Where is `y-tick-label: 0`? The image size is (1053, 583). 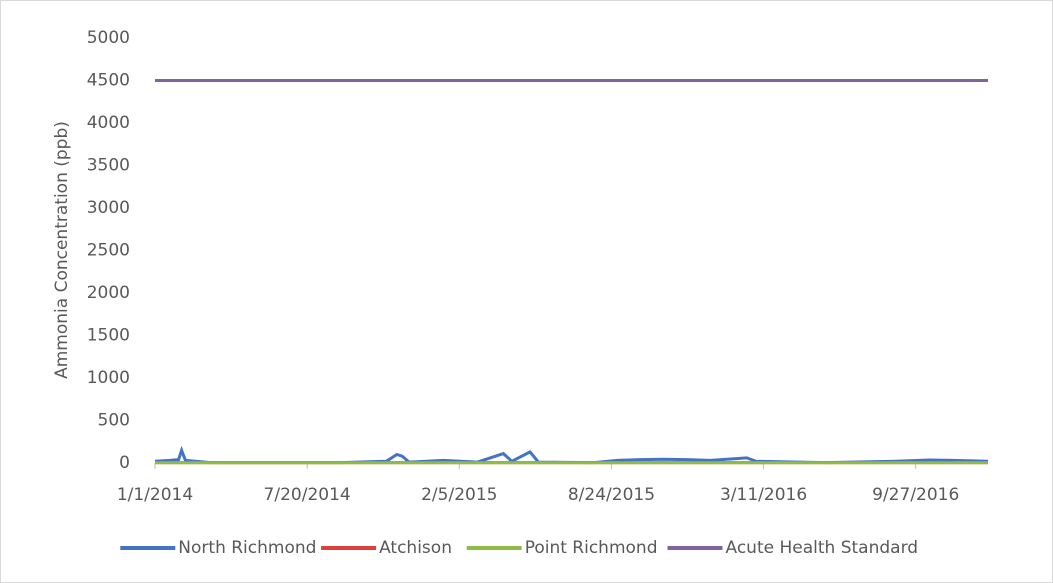
y-tick-label: 0 is located at coordinates (124, 463).